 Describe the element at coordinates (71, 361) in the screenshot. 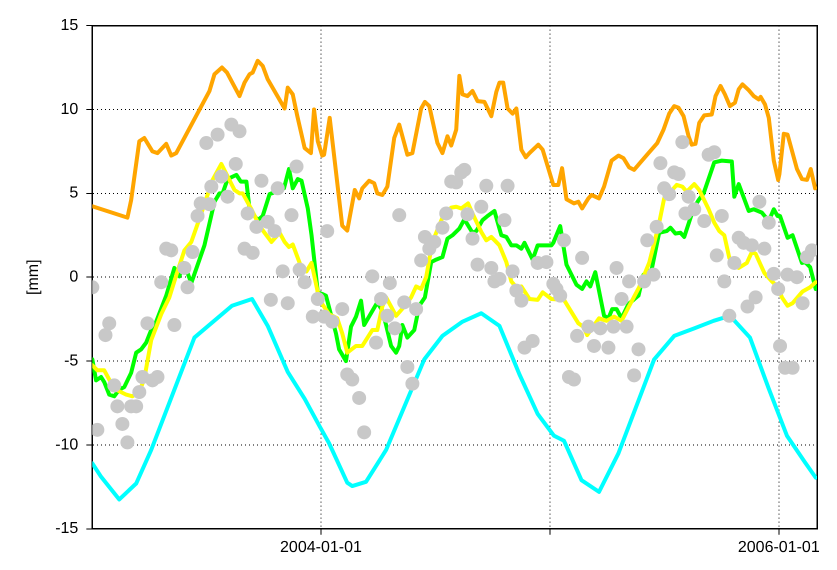

I see `y-tick-label: -5` at that location.